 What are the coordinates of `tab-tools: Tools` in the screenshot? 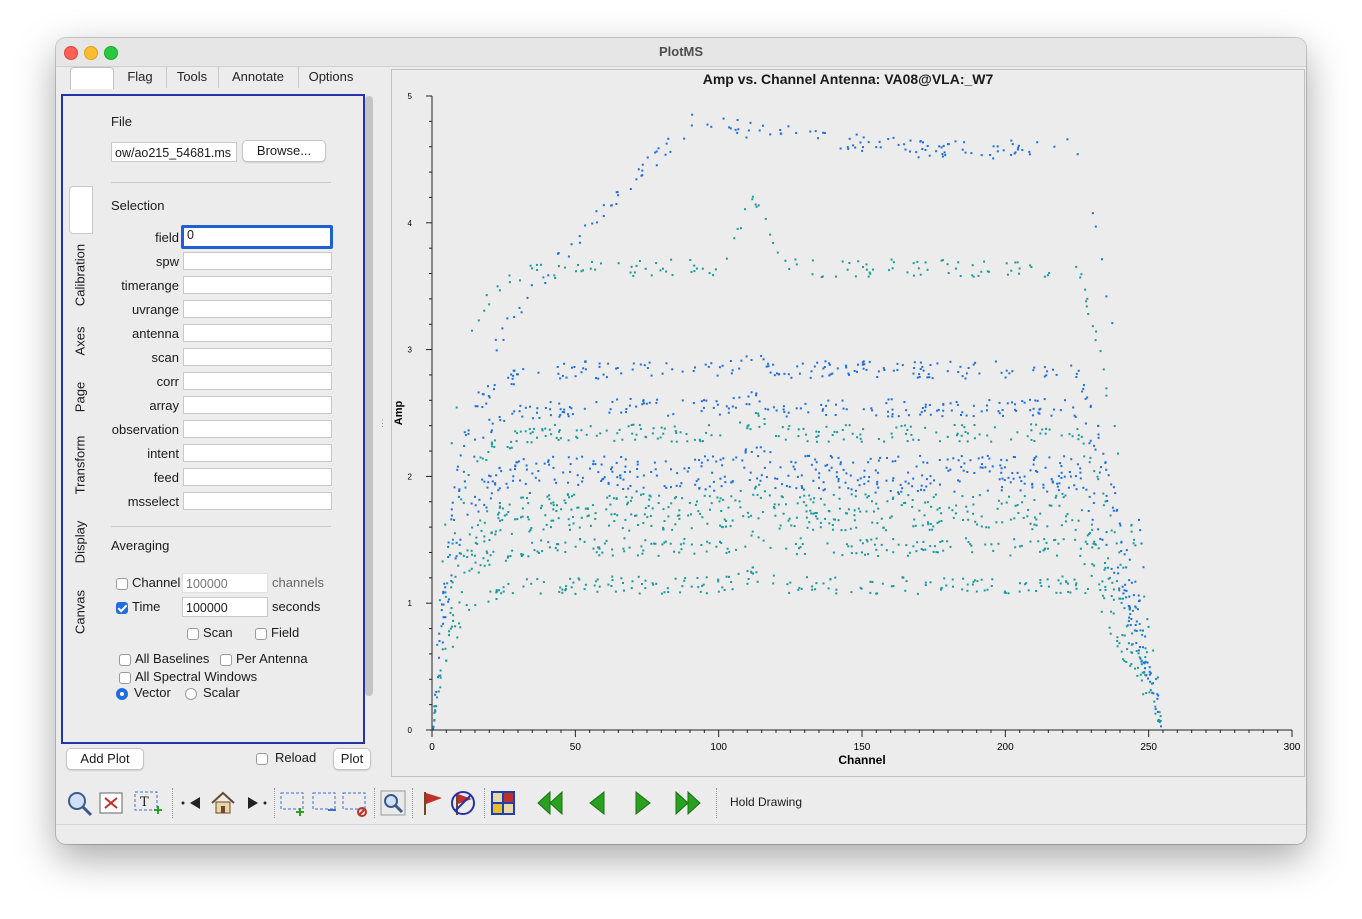 It's located at (192, 77).